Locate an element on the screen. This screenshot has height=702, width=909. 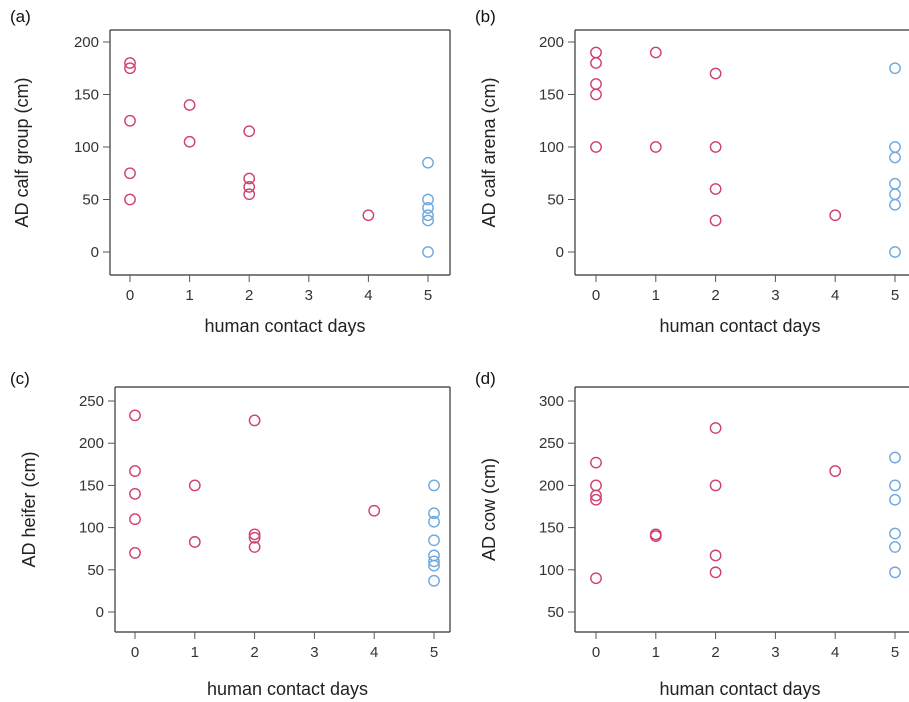
panel-label: (b) is located at coordinates (485, 16).